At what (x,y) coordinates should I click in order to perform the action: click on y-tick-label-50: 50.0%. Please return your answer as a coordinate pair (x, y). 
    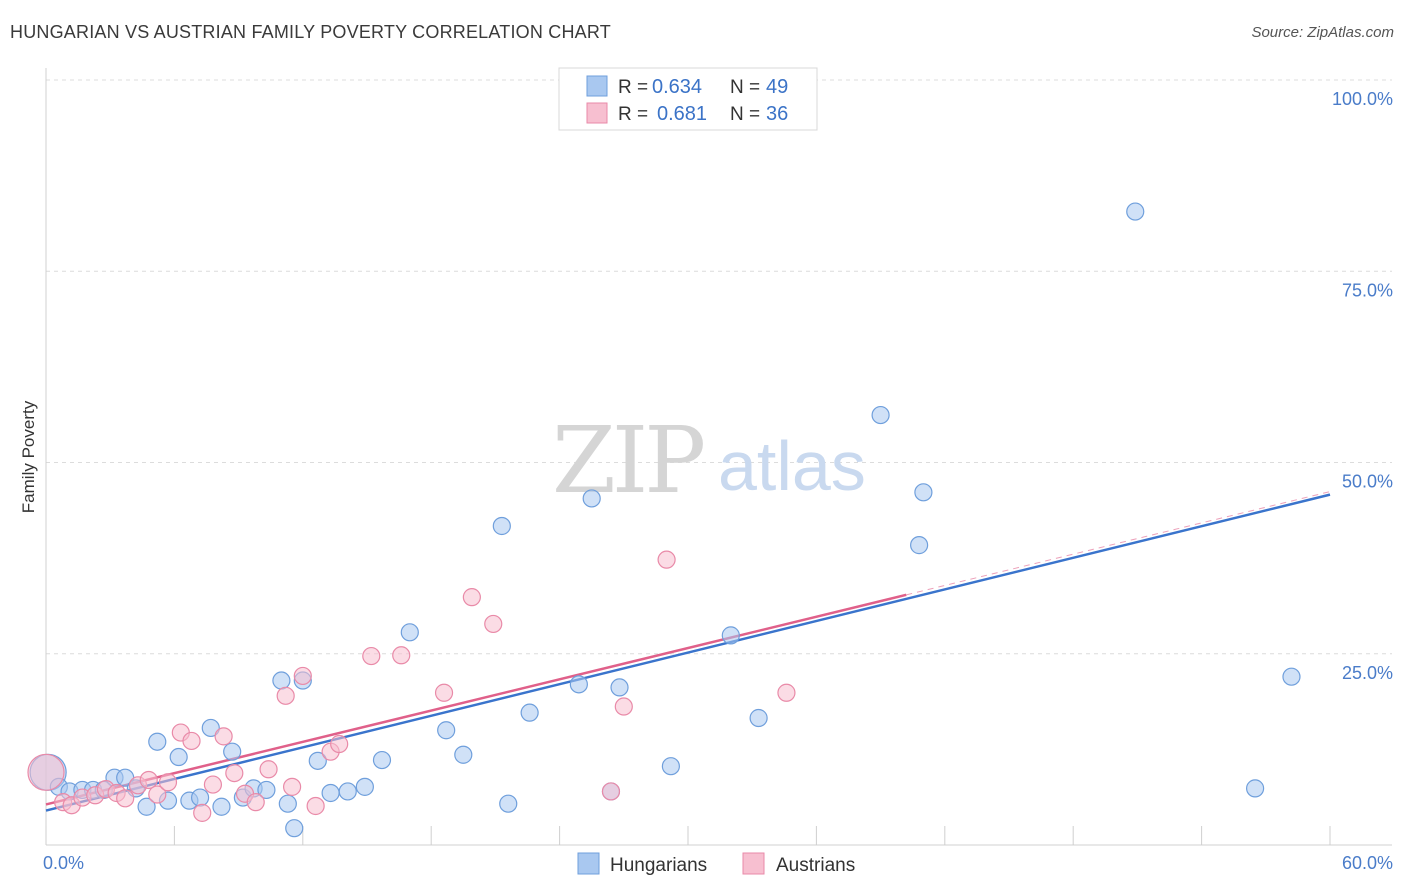
    Looking at the image, I should click on (1367, 482).